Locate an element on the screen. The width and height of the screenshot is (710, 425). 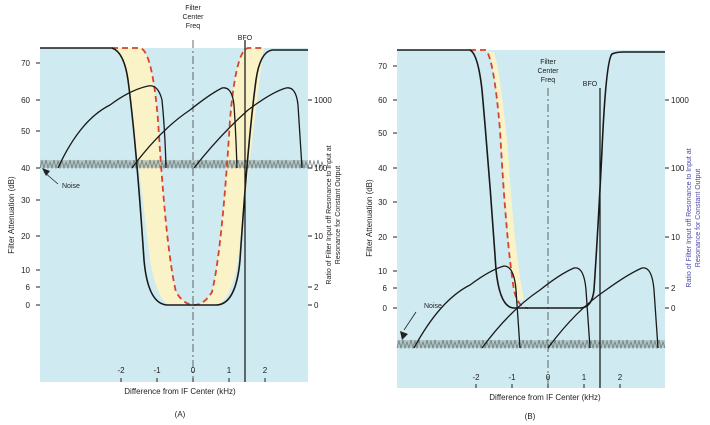
panel-a-y-right-label-2: Resonance for Constant Output is located at coordinates (338, 215).